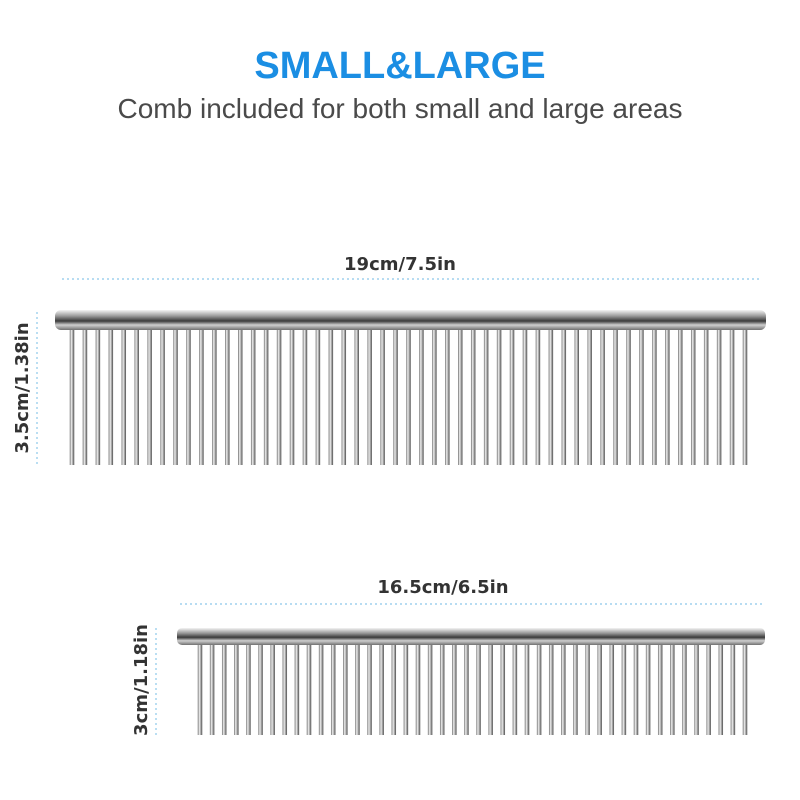 This screenshot has width=800, height=800. I want to click on height-label: 3.5cm/1.38in, so click(22, 387).